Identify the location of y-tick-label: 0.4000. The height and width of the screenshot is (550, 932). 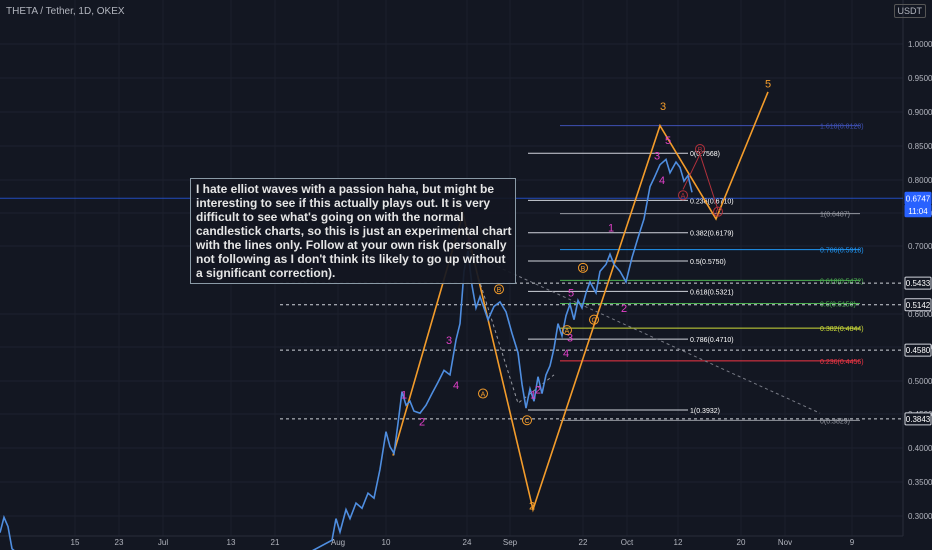
(920, 448).